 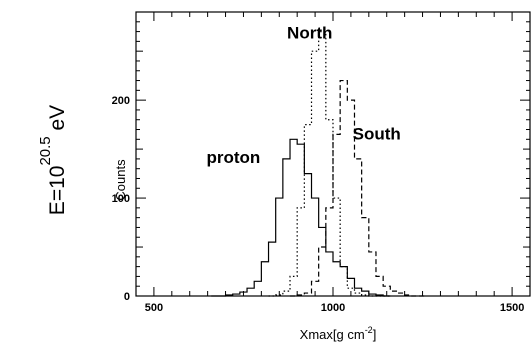 I want to click on x-axis-title: Xmax[g cm-2], so click(x=338, y=333).